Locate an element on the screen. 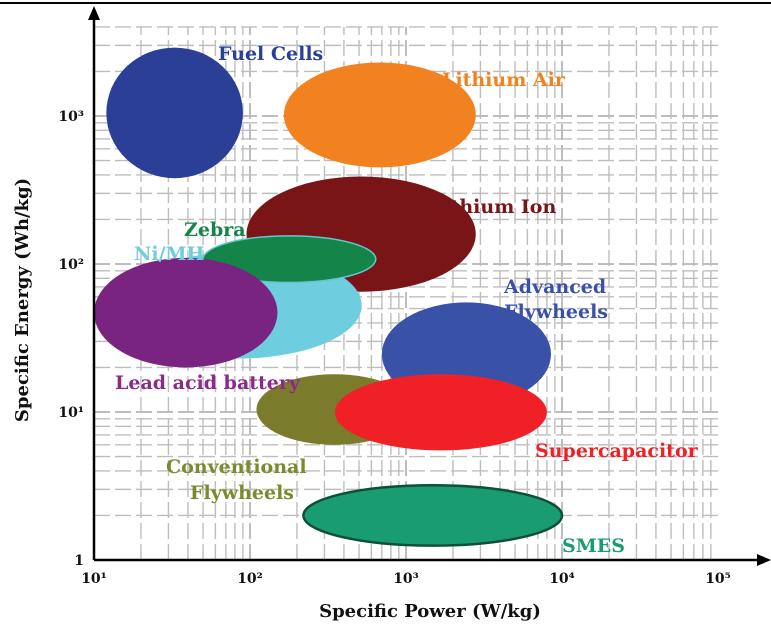 This screenshot has height=627, width=771. label-conventional-flywheels-line2: Flywheels is located at coordinates (242, 493).